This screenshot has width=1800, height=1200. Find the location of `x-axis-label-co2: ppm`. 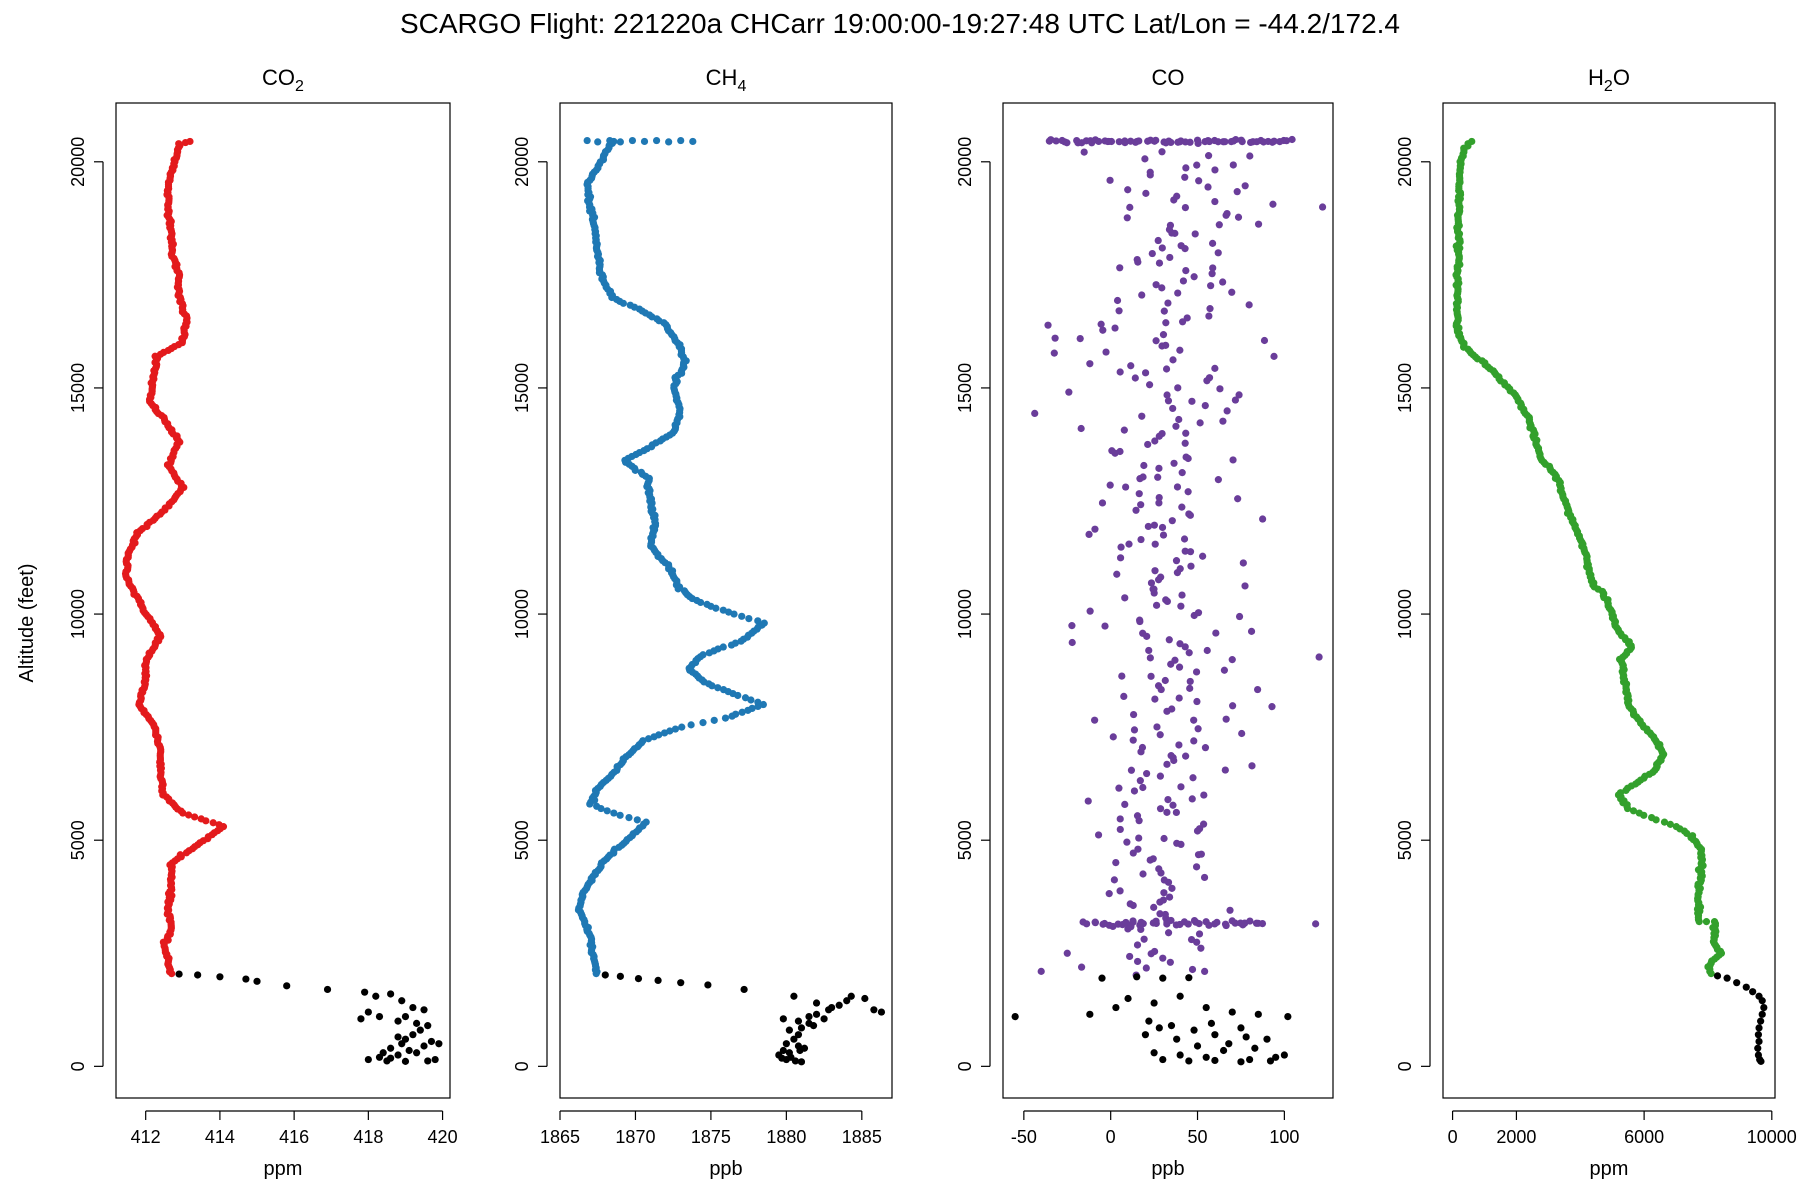

x-axis-label-co2: ppm is located at coordinates (283, 1169).